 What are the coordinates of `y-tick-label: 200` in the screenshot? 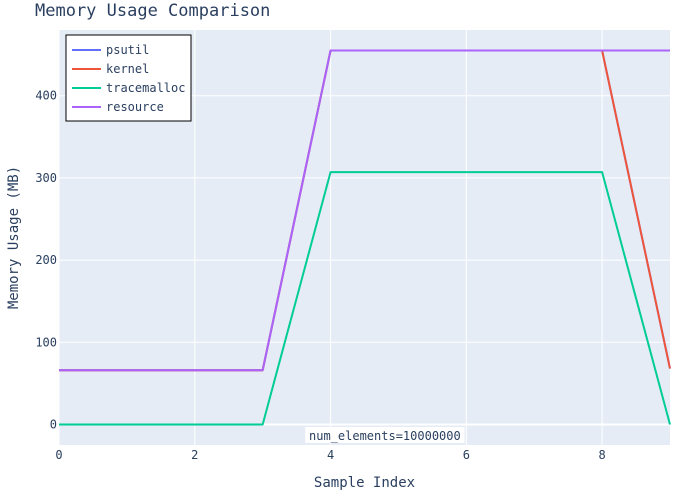 It's located at (46, 260).